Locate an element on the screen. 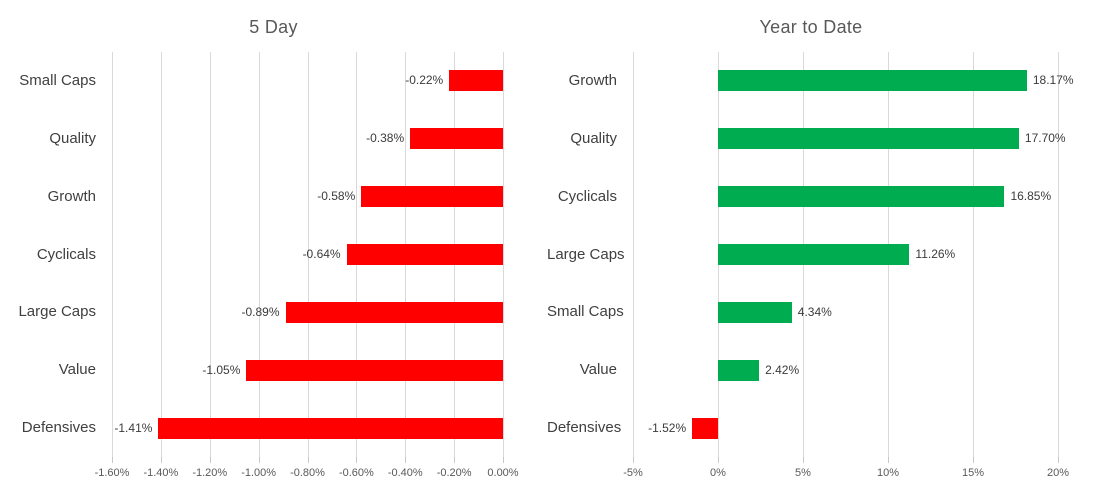 This screenshot has height=495, width=1095. chart-title-5-day: 5 Day is located at coordinates (273, 27).